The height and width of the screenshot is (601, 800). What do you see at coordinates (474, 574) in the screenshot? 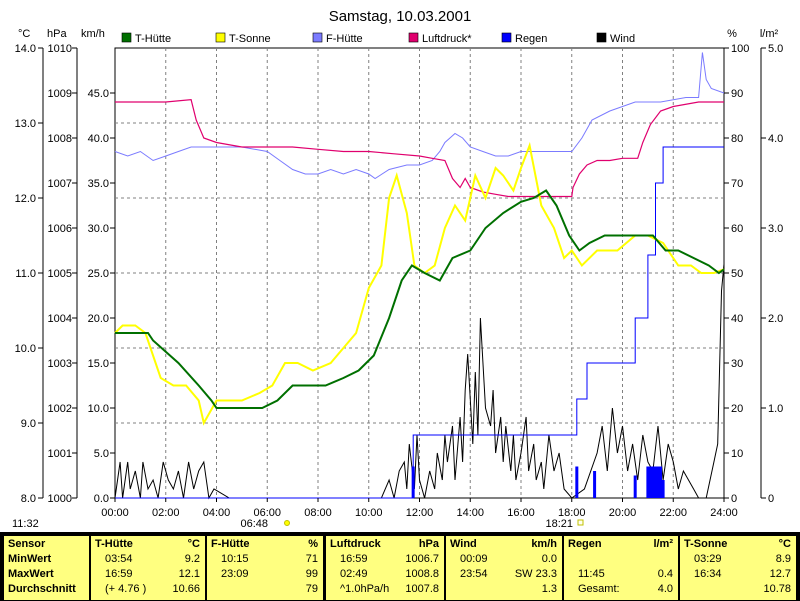
I see `stats-time: 23:54` at bounding box center [474, 574].